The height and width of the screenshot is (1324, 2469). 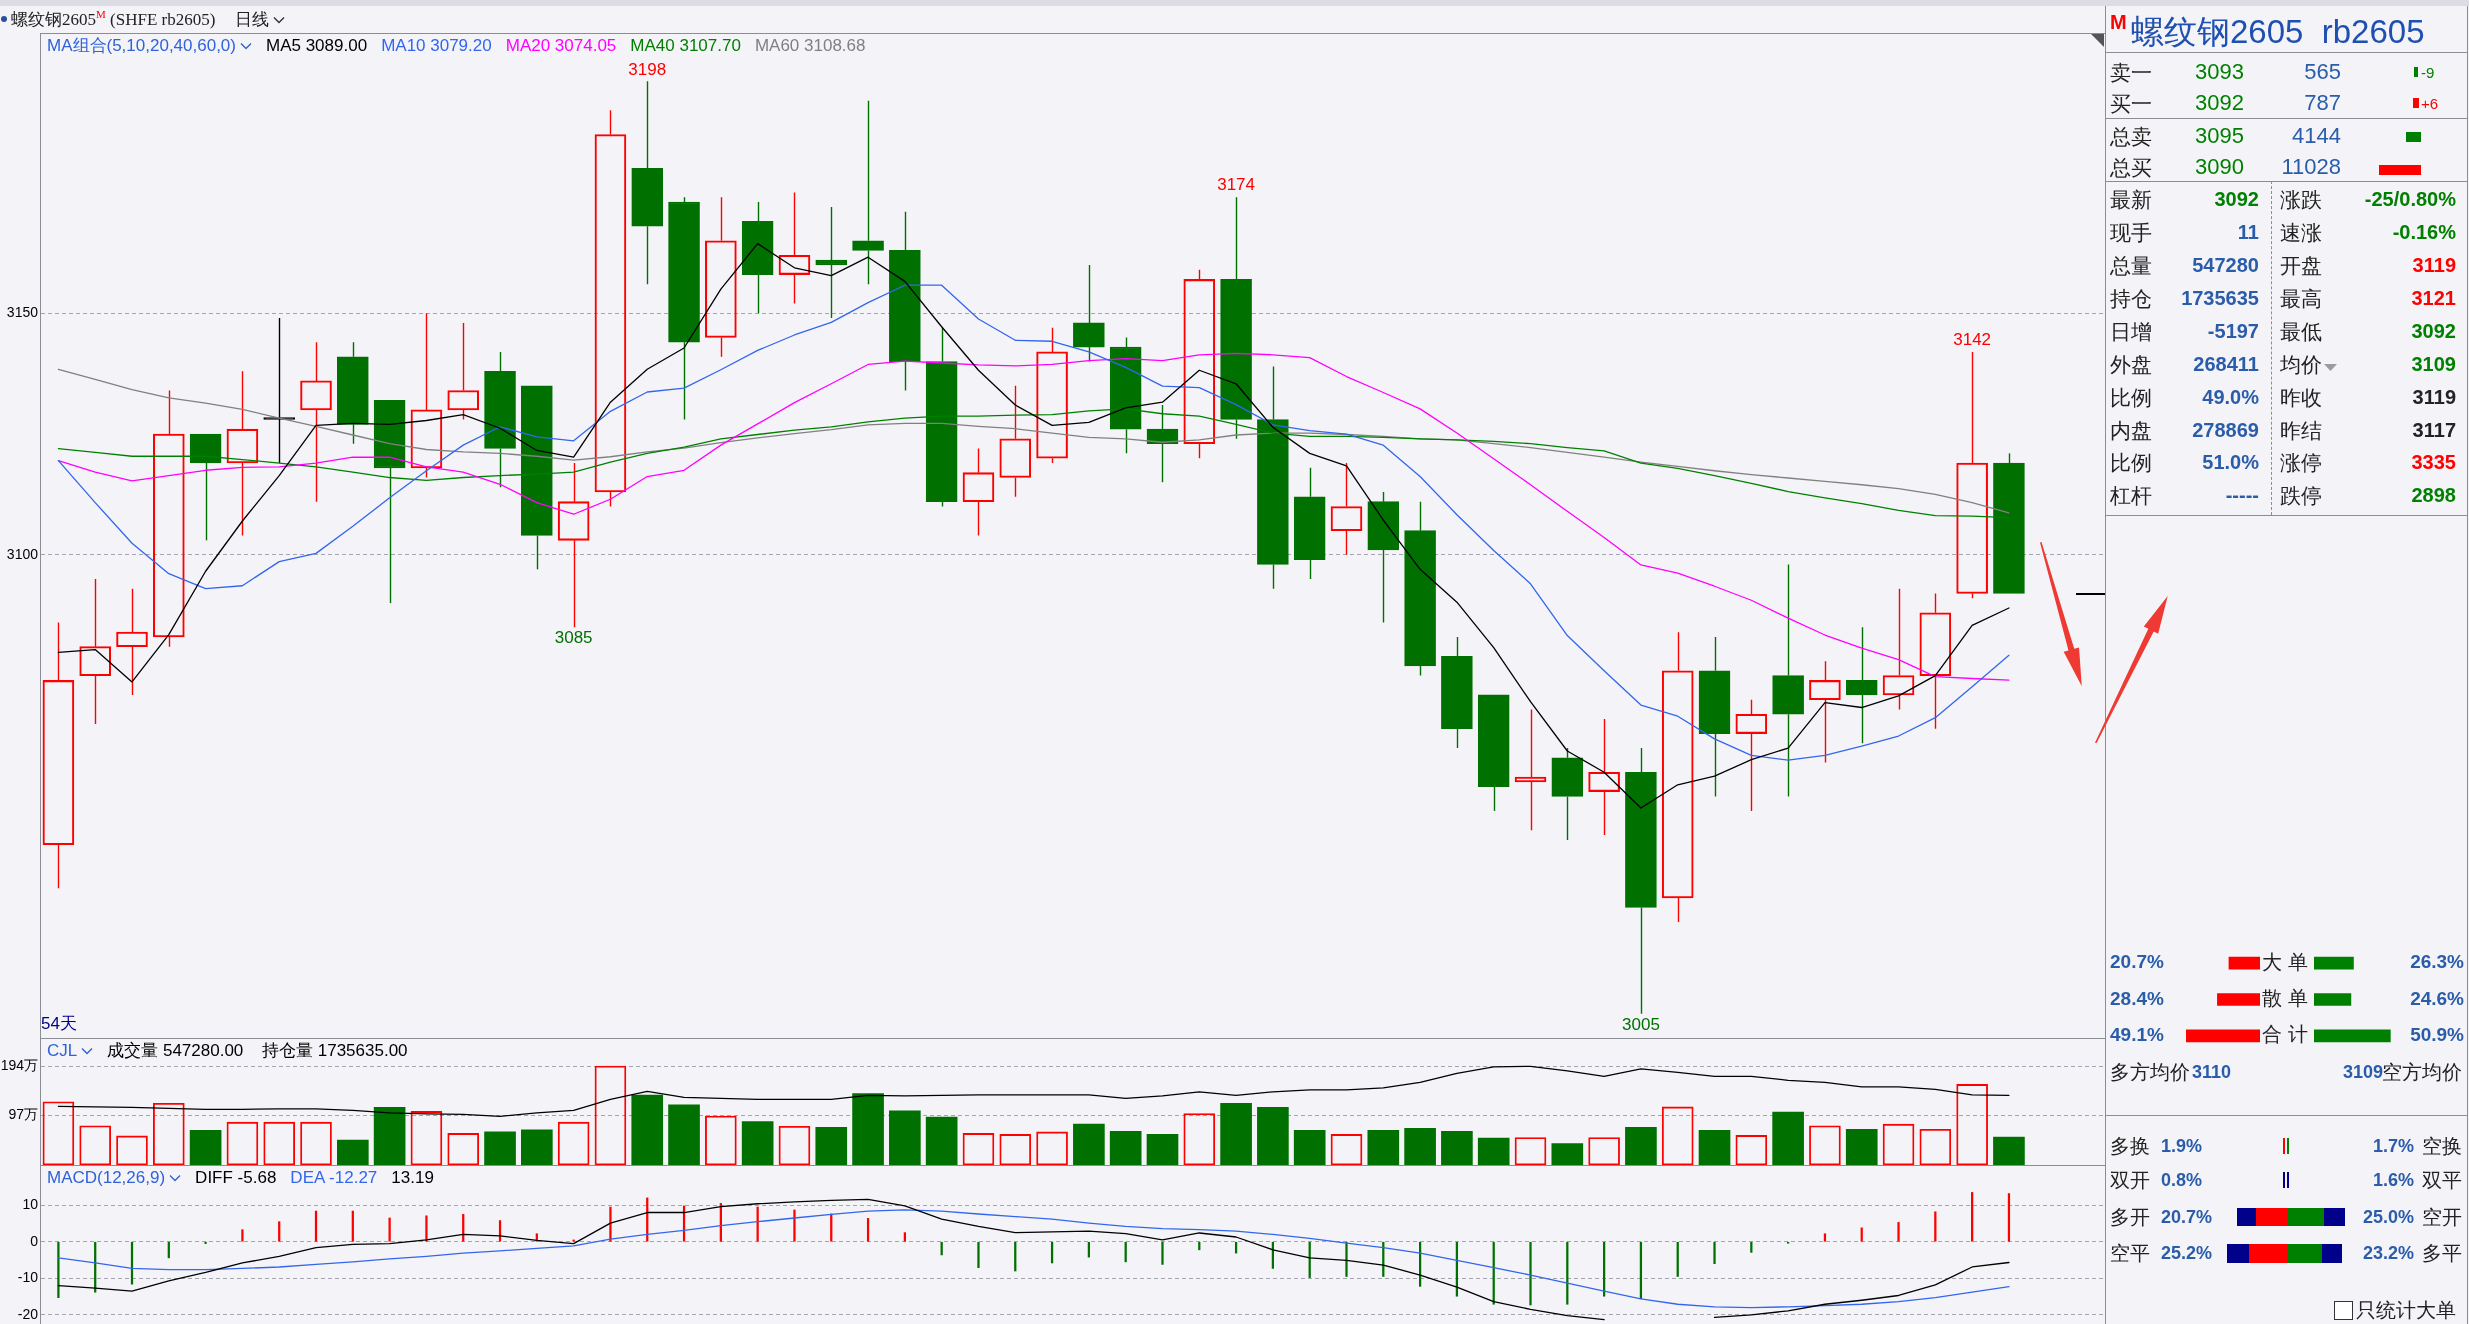 I want to click on text: 278869, so click(x=2225, y=430).